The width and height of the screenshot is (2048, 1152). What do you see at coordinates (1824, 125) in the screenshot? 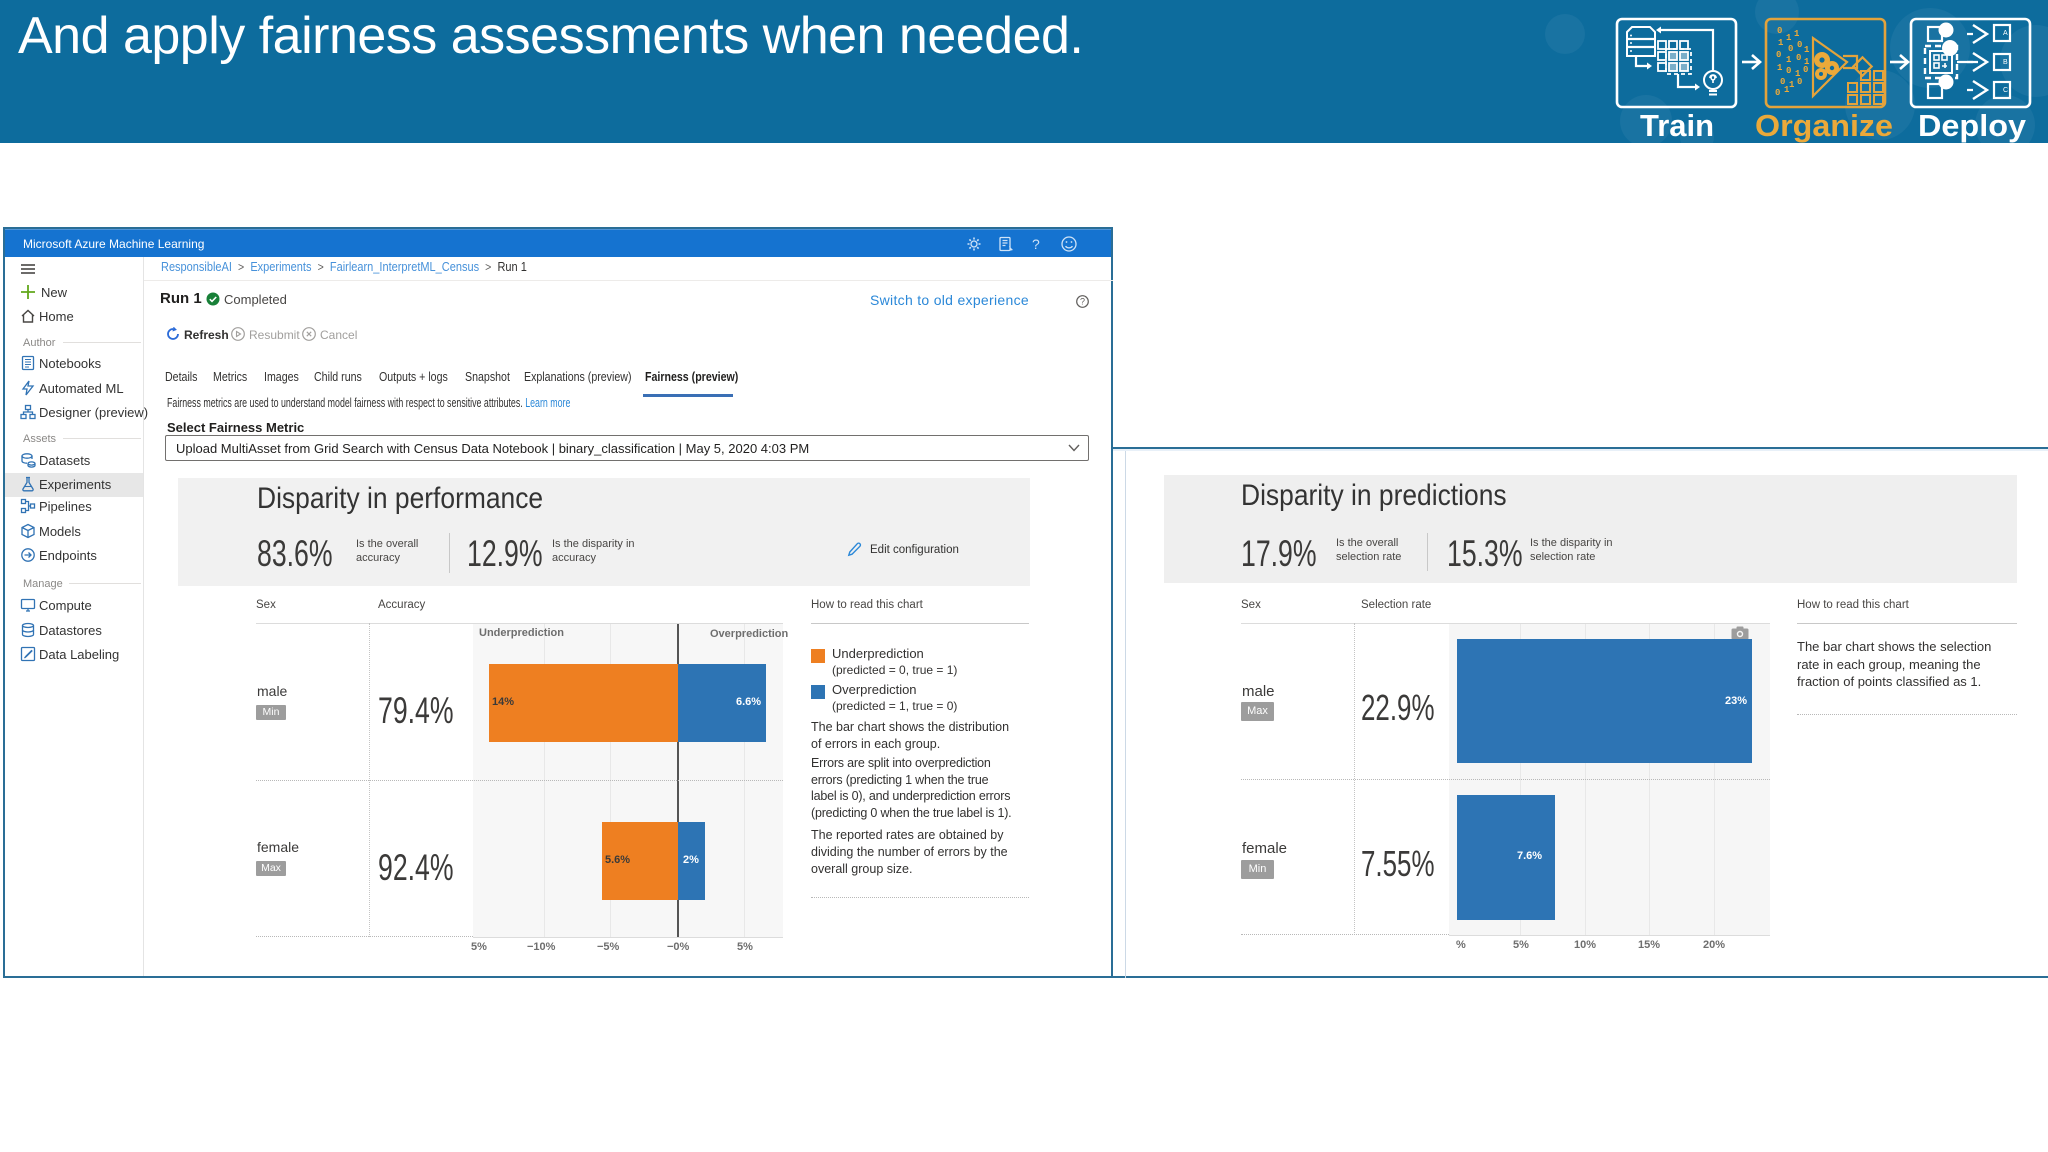
I see `svg-text: Organize` at bounding box center [1824, 125].